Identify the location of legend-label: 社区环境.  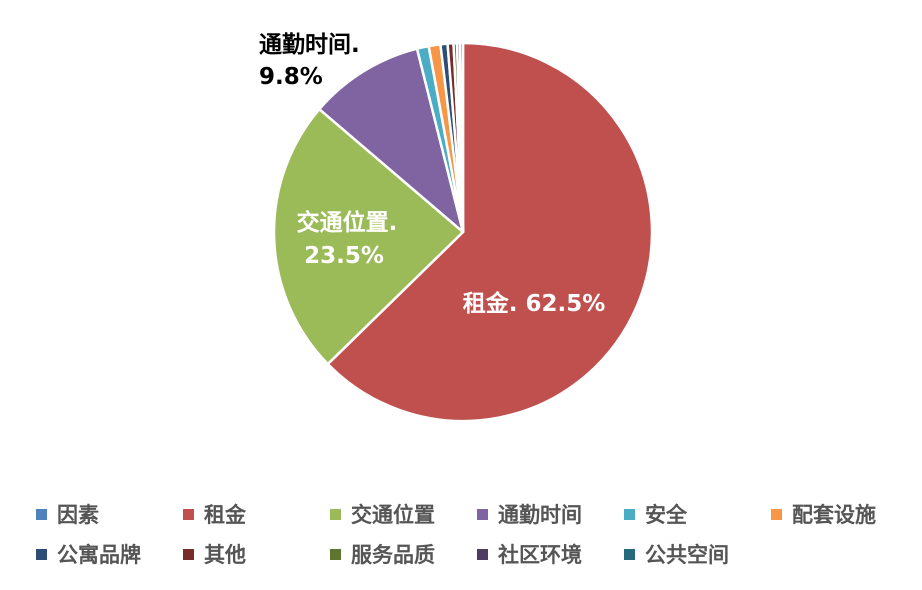
(540, 555).